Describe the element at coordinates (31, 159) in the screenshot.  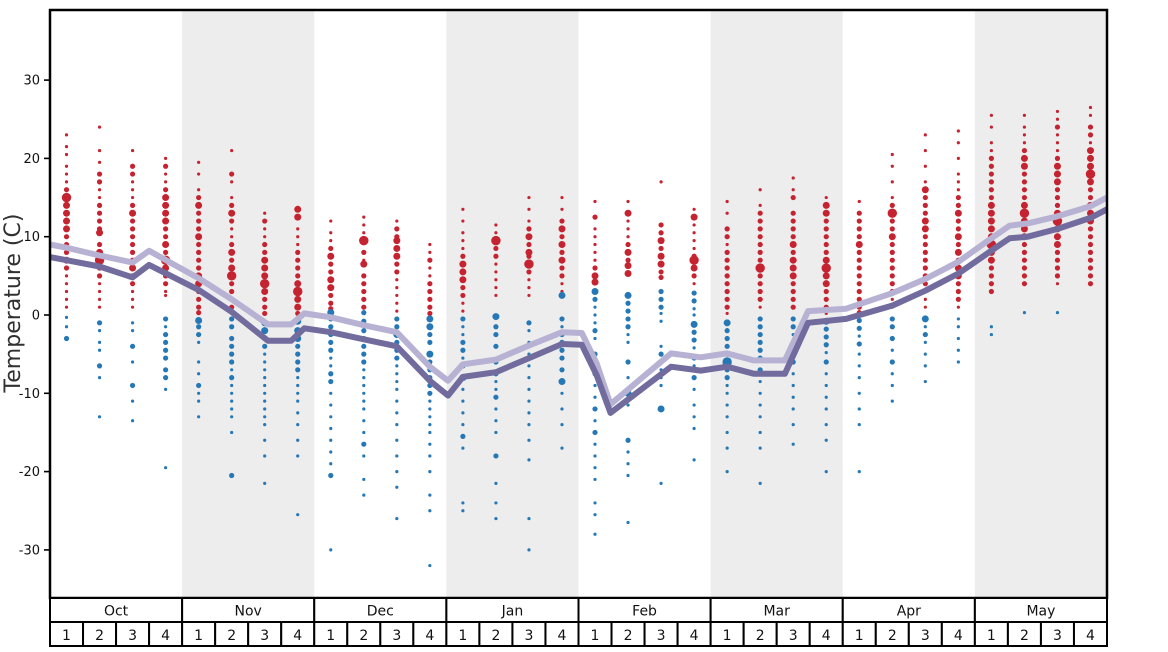
I see `y-tick-label: 20` at that location.